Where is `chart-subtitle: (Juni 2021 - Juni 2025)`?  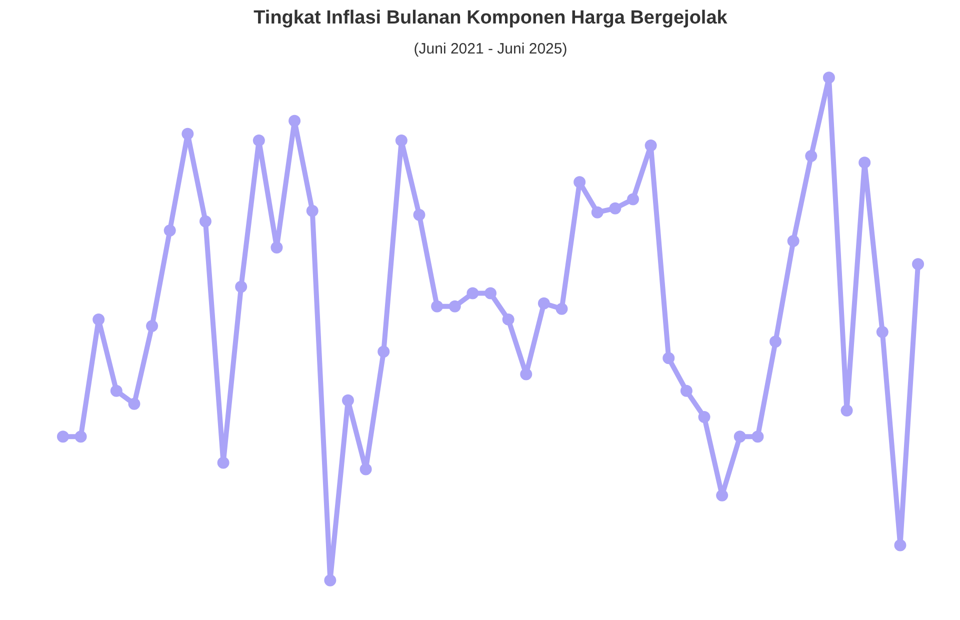
chart-subtitle: (Juni 2021 - Juni 2025) is located at coordinates (491, 49).